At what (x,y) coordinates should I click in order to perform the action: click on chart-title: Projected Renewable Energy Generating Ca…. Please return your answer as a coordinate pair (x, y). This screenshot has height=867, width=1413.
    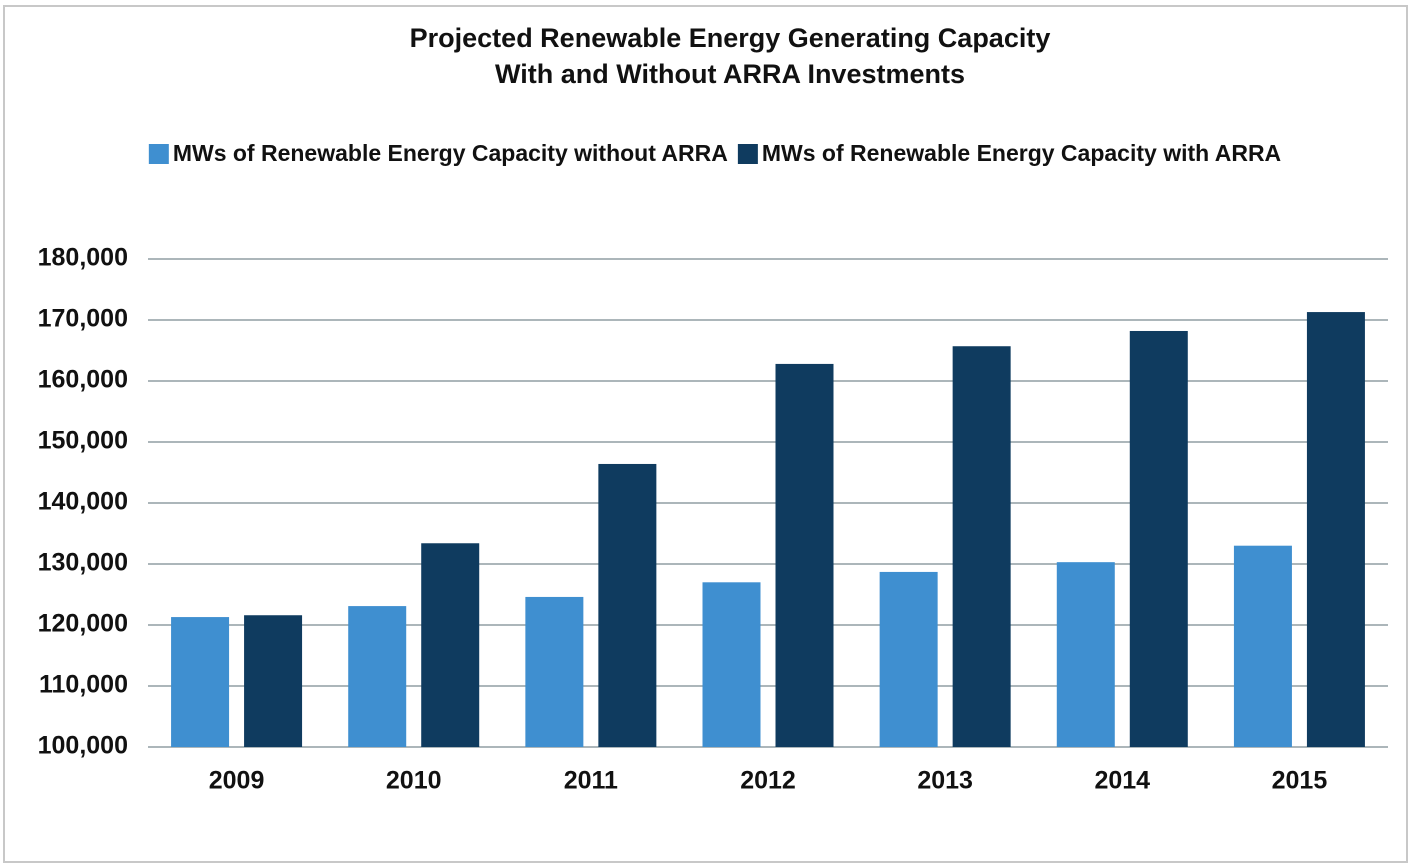
    Looking at the image, I should click on (730, 38).